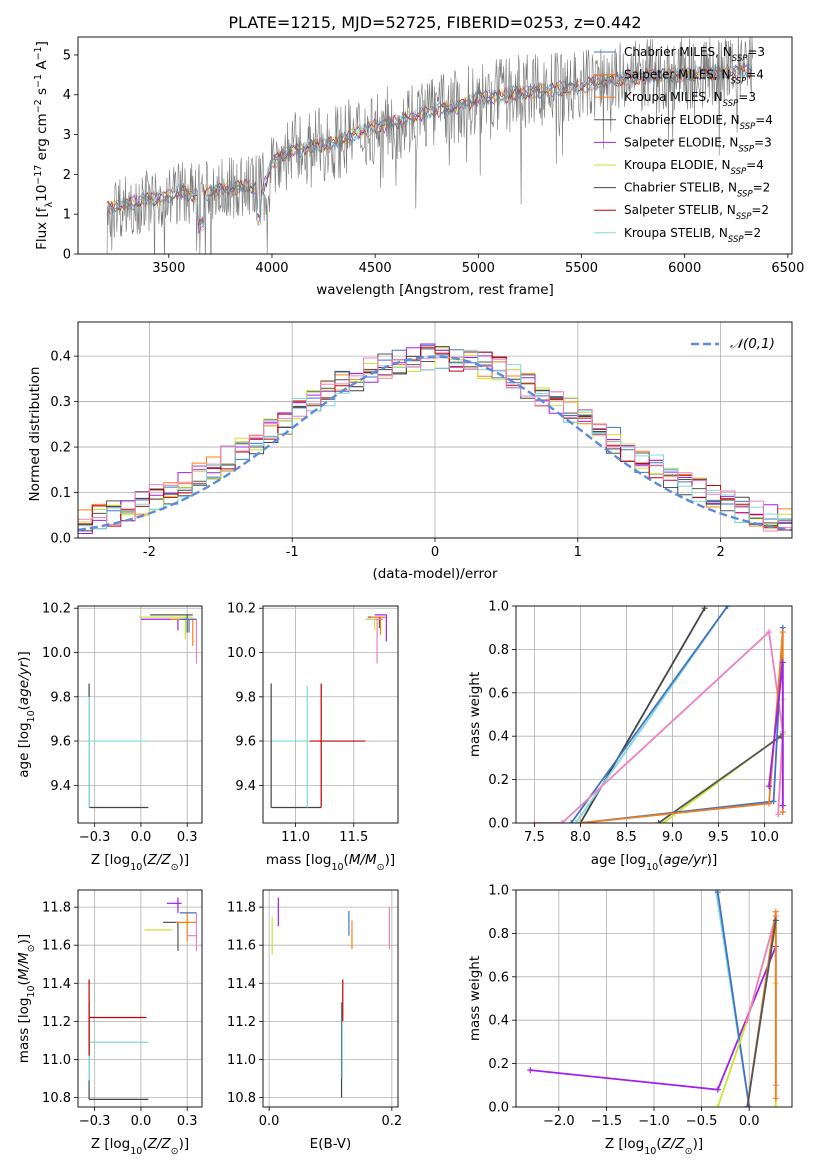 The width and height of the screenshot is (819, 1170). I want to click on x-tick-label: 10.0, so click(764, 837).